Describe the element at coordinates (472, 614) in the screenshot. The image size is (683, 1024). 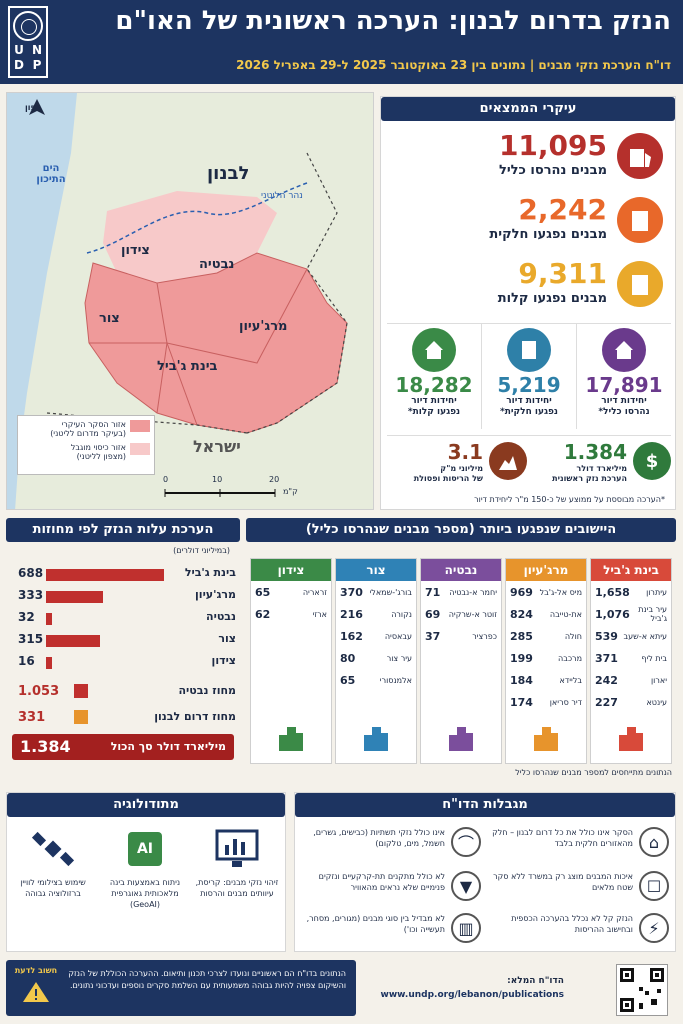
I see `settlement-name: זוטר א-שרקיה` at that location.